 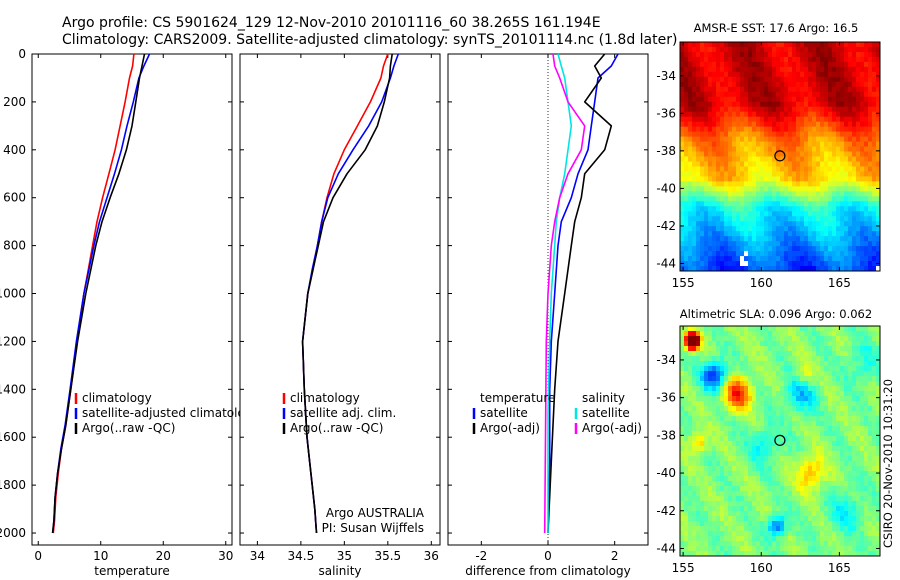 I want to click on y-tick-label: 0, so click(x=22, y=54).